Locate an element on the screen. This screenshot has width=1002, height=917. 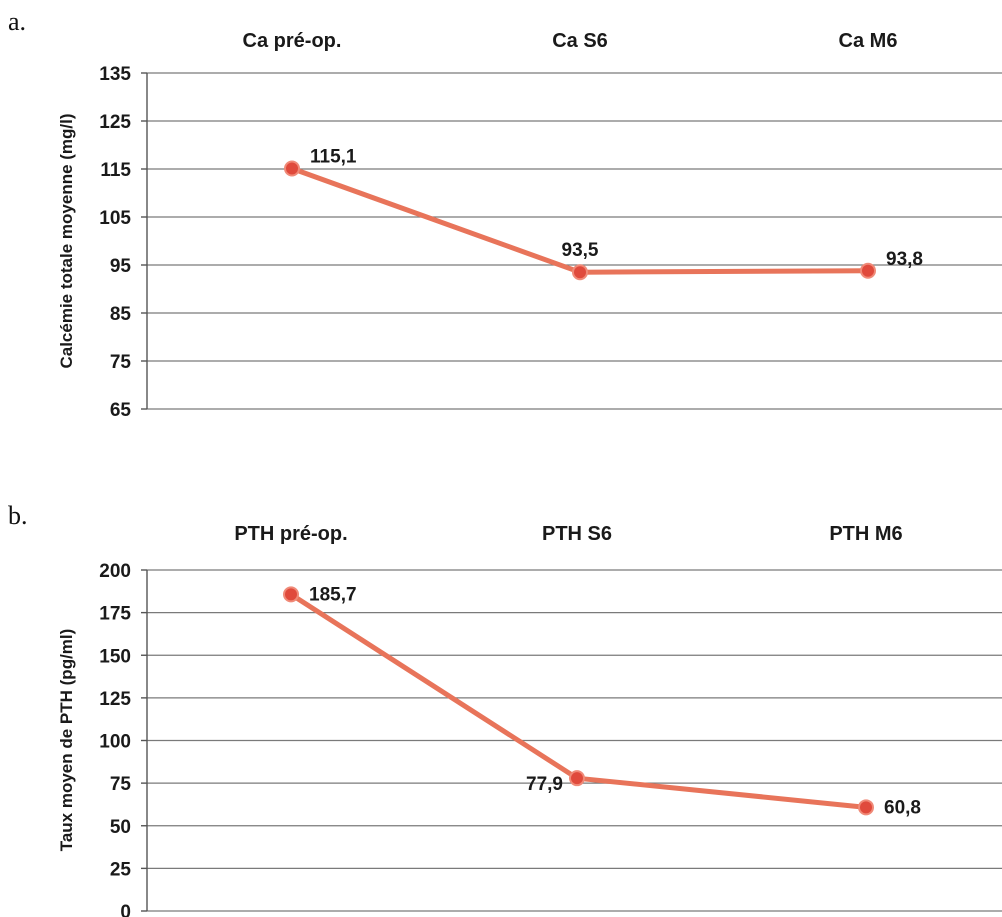
y-tick-label: 105 is located at coordinates (115, 218).